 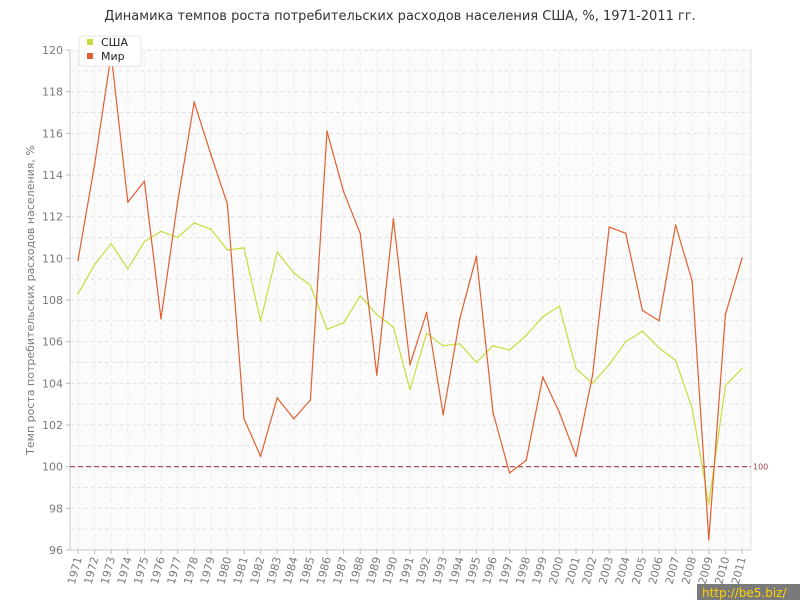 I want to click on y-tick-label: 116, so click(x=52, y=133).